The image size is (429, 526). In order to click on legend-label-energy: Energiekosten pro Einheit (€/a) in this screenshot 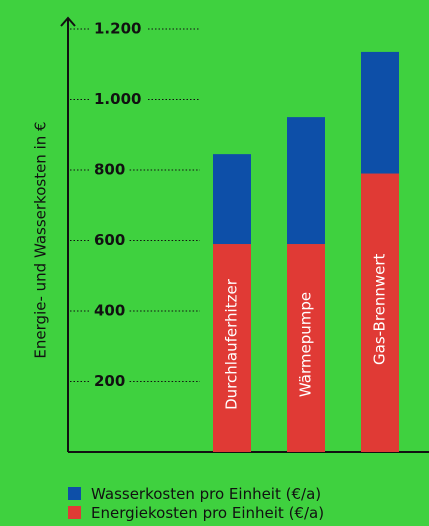, I will do `click(208, 512)`.